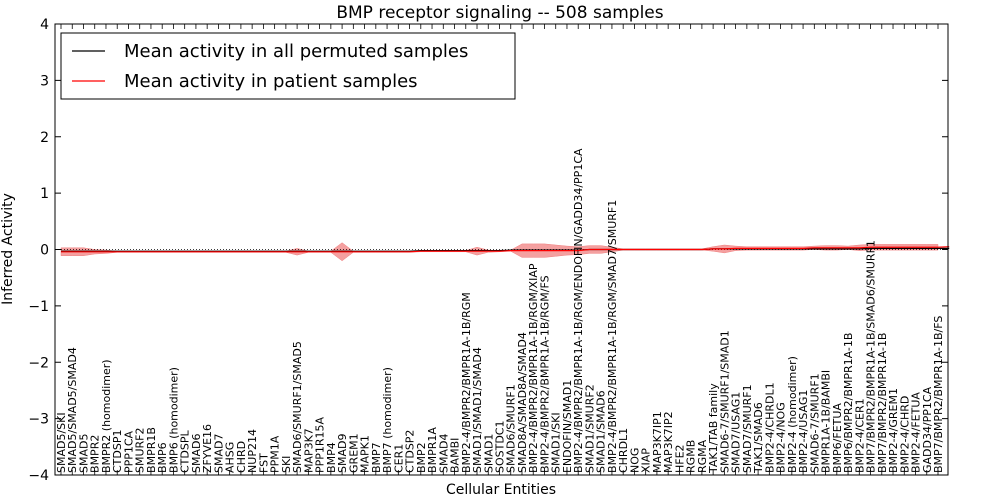 The width and height of the screenshot is (1000, 500). What do you see at coordinates (241, 457) in the screenshot?
I see `category-label: CHRD` at bounding box center [241, 457].